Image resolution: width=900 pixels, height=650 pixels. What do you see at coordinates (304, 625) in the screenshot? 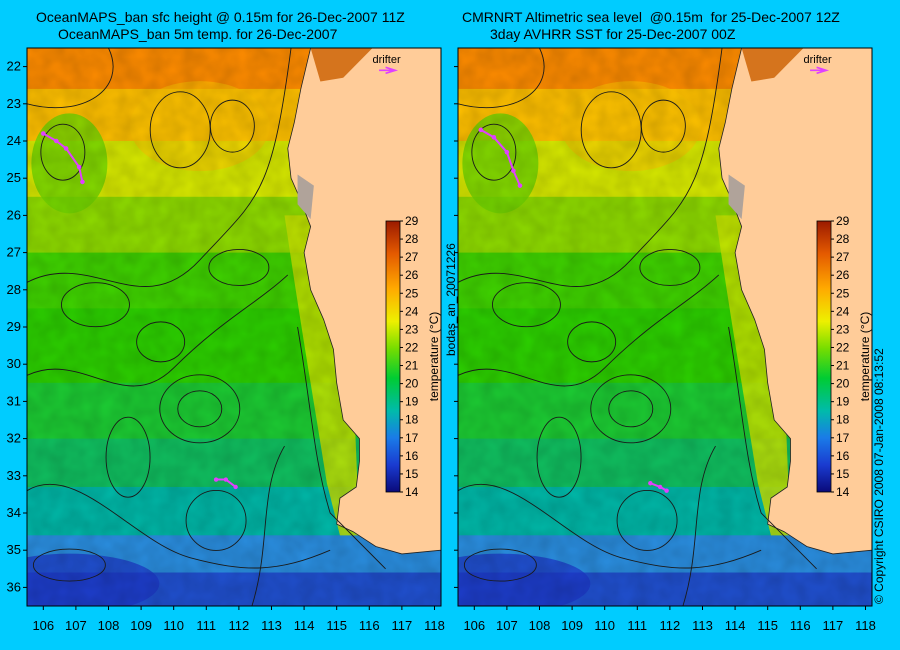
I see `x-tick-label: 114` at bounding box center [304, 625].